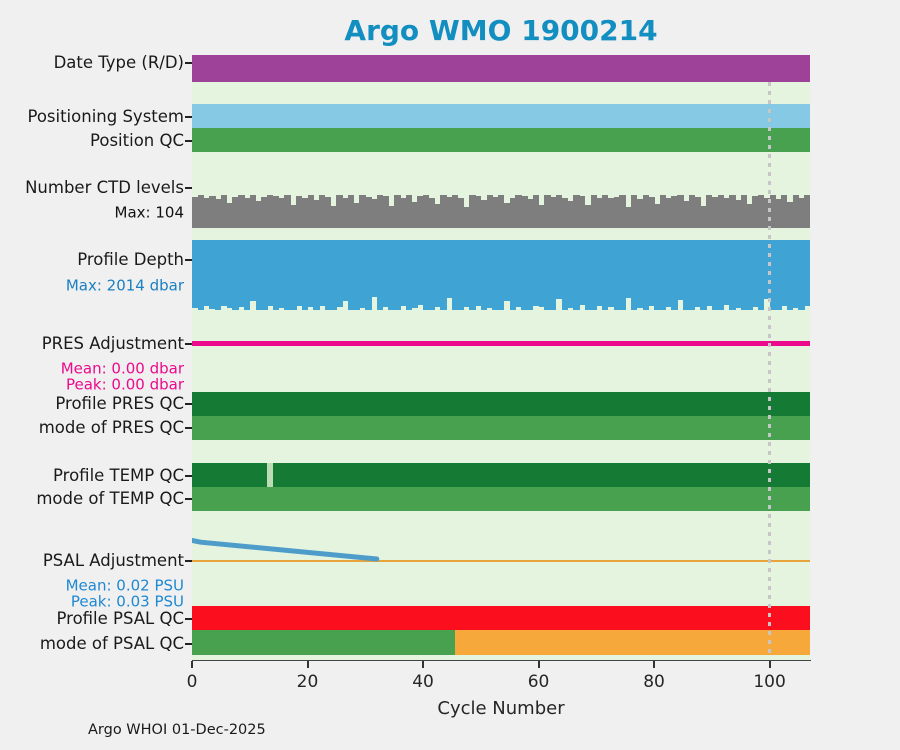  What do you see at coordinates (113, 561) in the screenshot?
I see `row-label: PSAL Adjustment` at bounding box center [113, 561].